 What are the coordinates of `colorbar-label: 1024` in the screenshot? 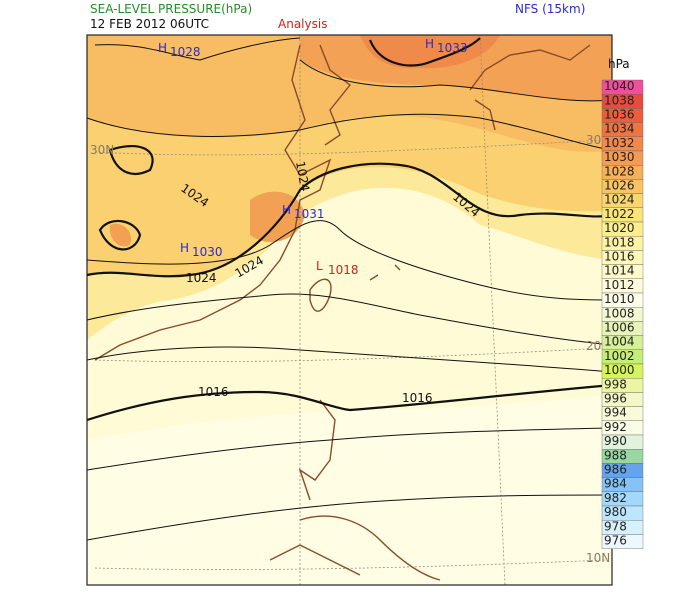 It's located at (619, 200).